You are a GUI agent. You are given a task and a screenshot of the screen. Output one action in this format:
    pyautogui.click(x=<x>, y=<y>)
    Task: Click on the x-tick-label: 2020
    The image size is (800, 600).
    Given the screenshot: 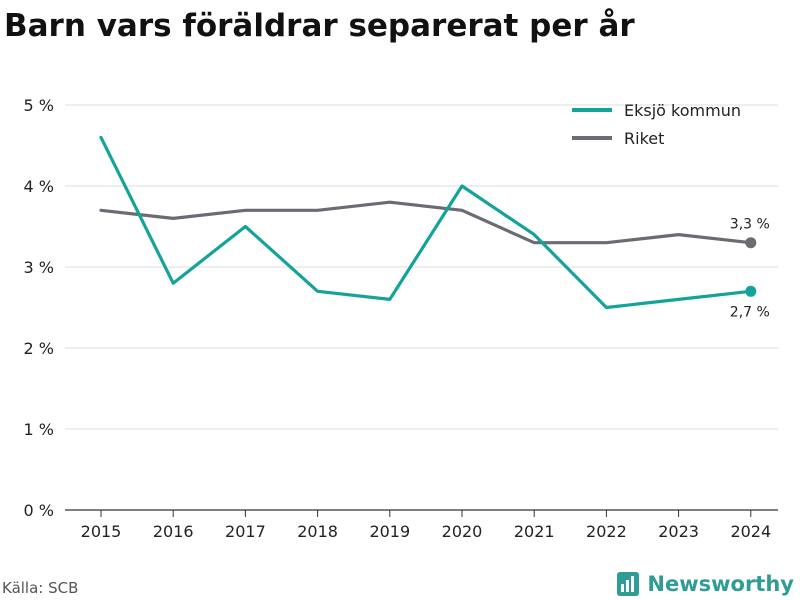 What is the action you would take?
    pyautogui.click(x=462, y=531)
    